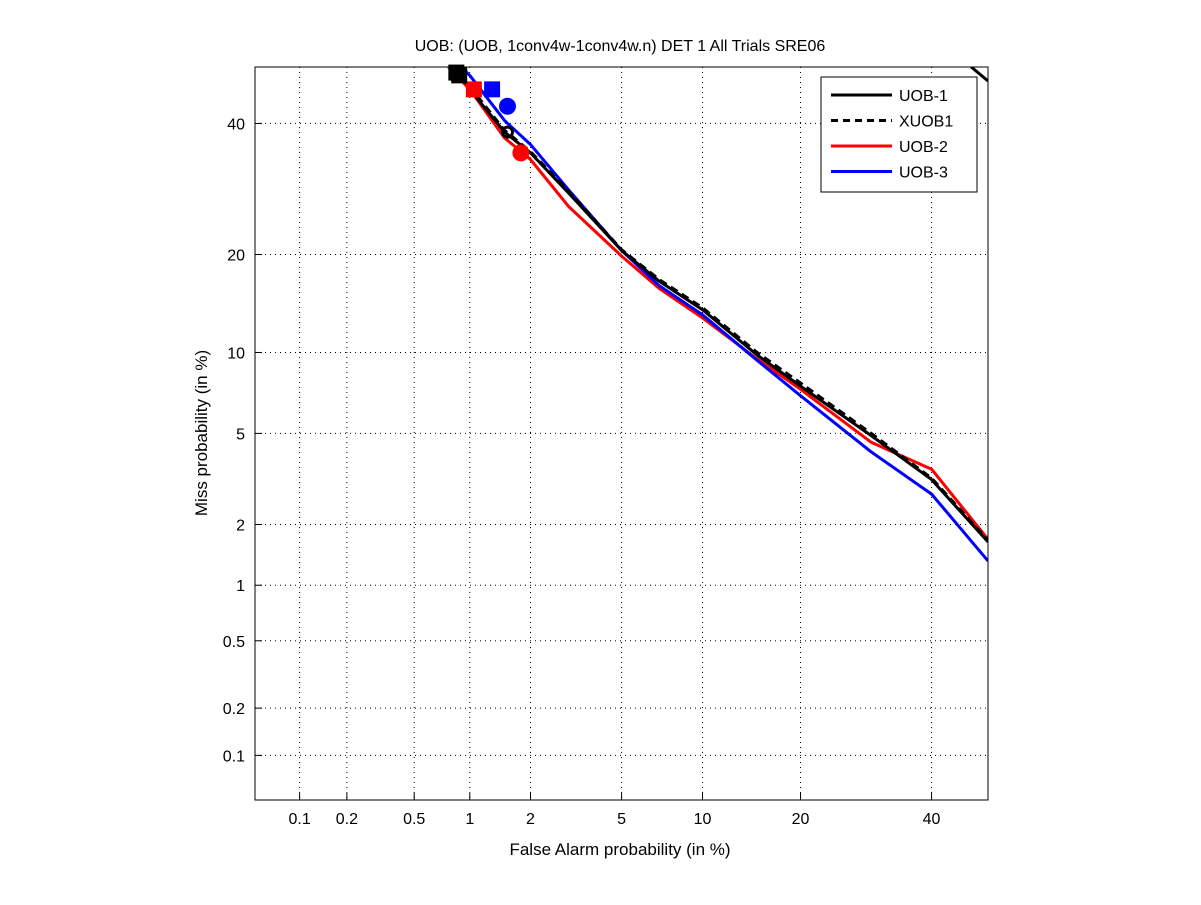  Describe the element at coordinates (899, 134) in the screenshot. I see `legend: UOB-1 XUOB1 UOB-2 UOB-3` at that location.